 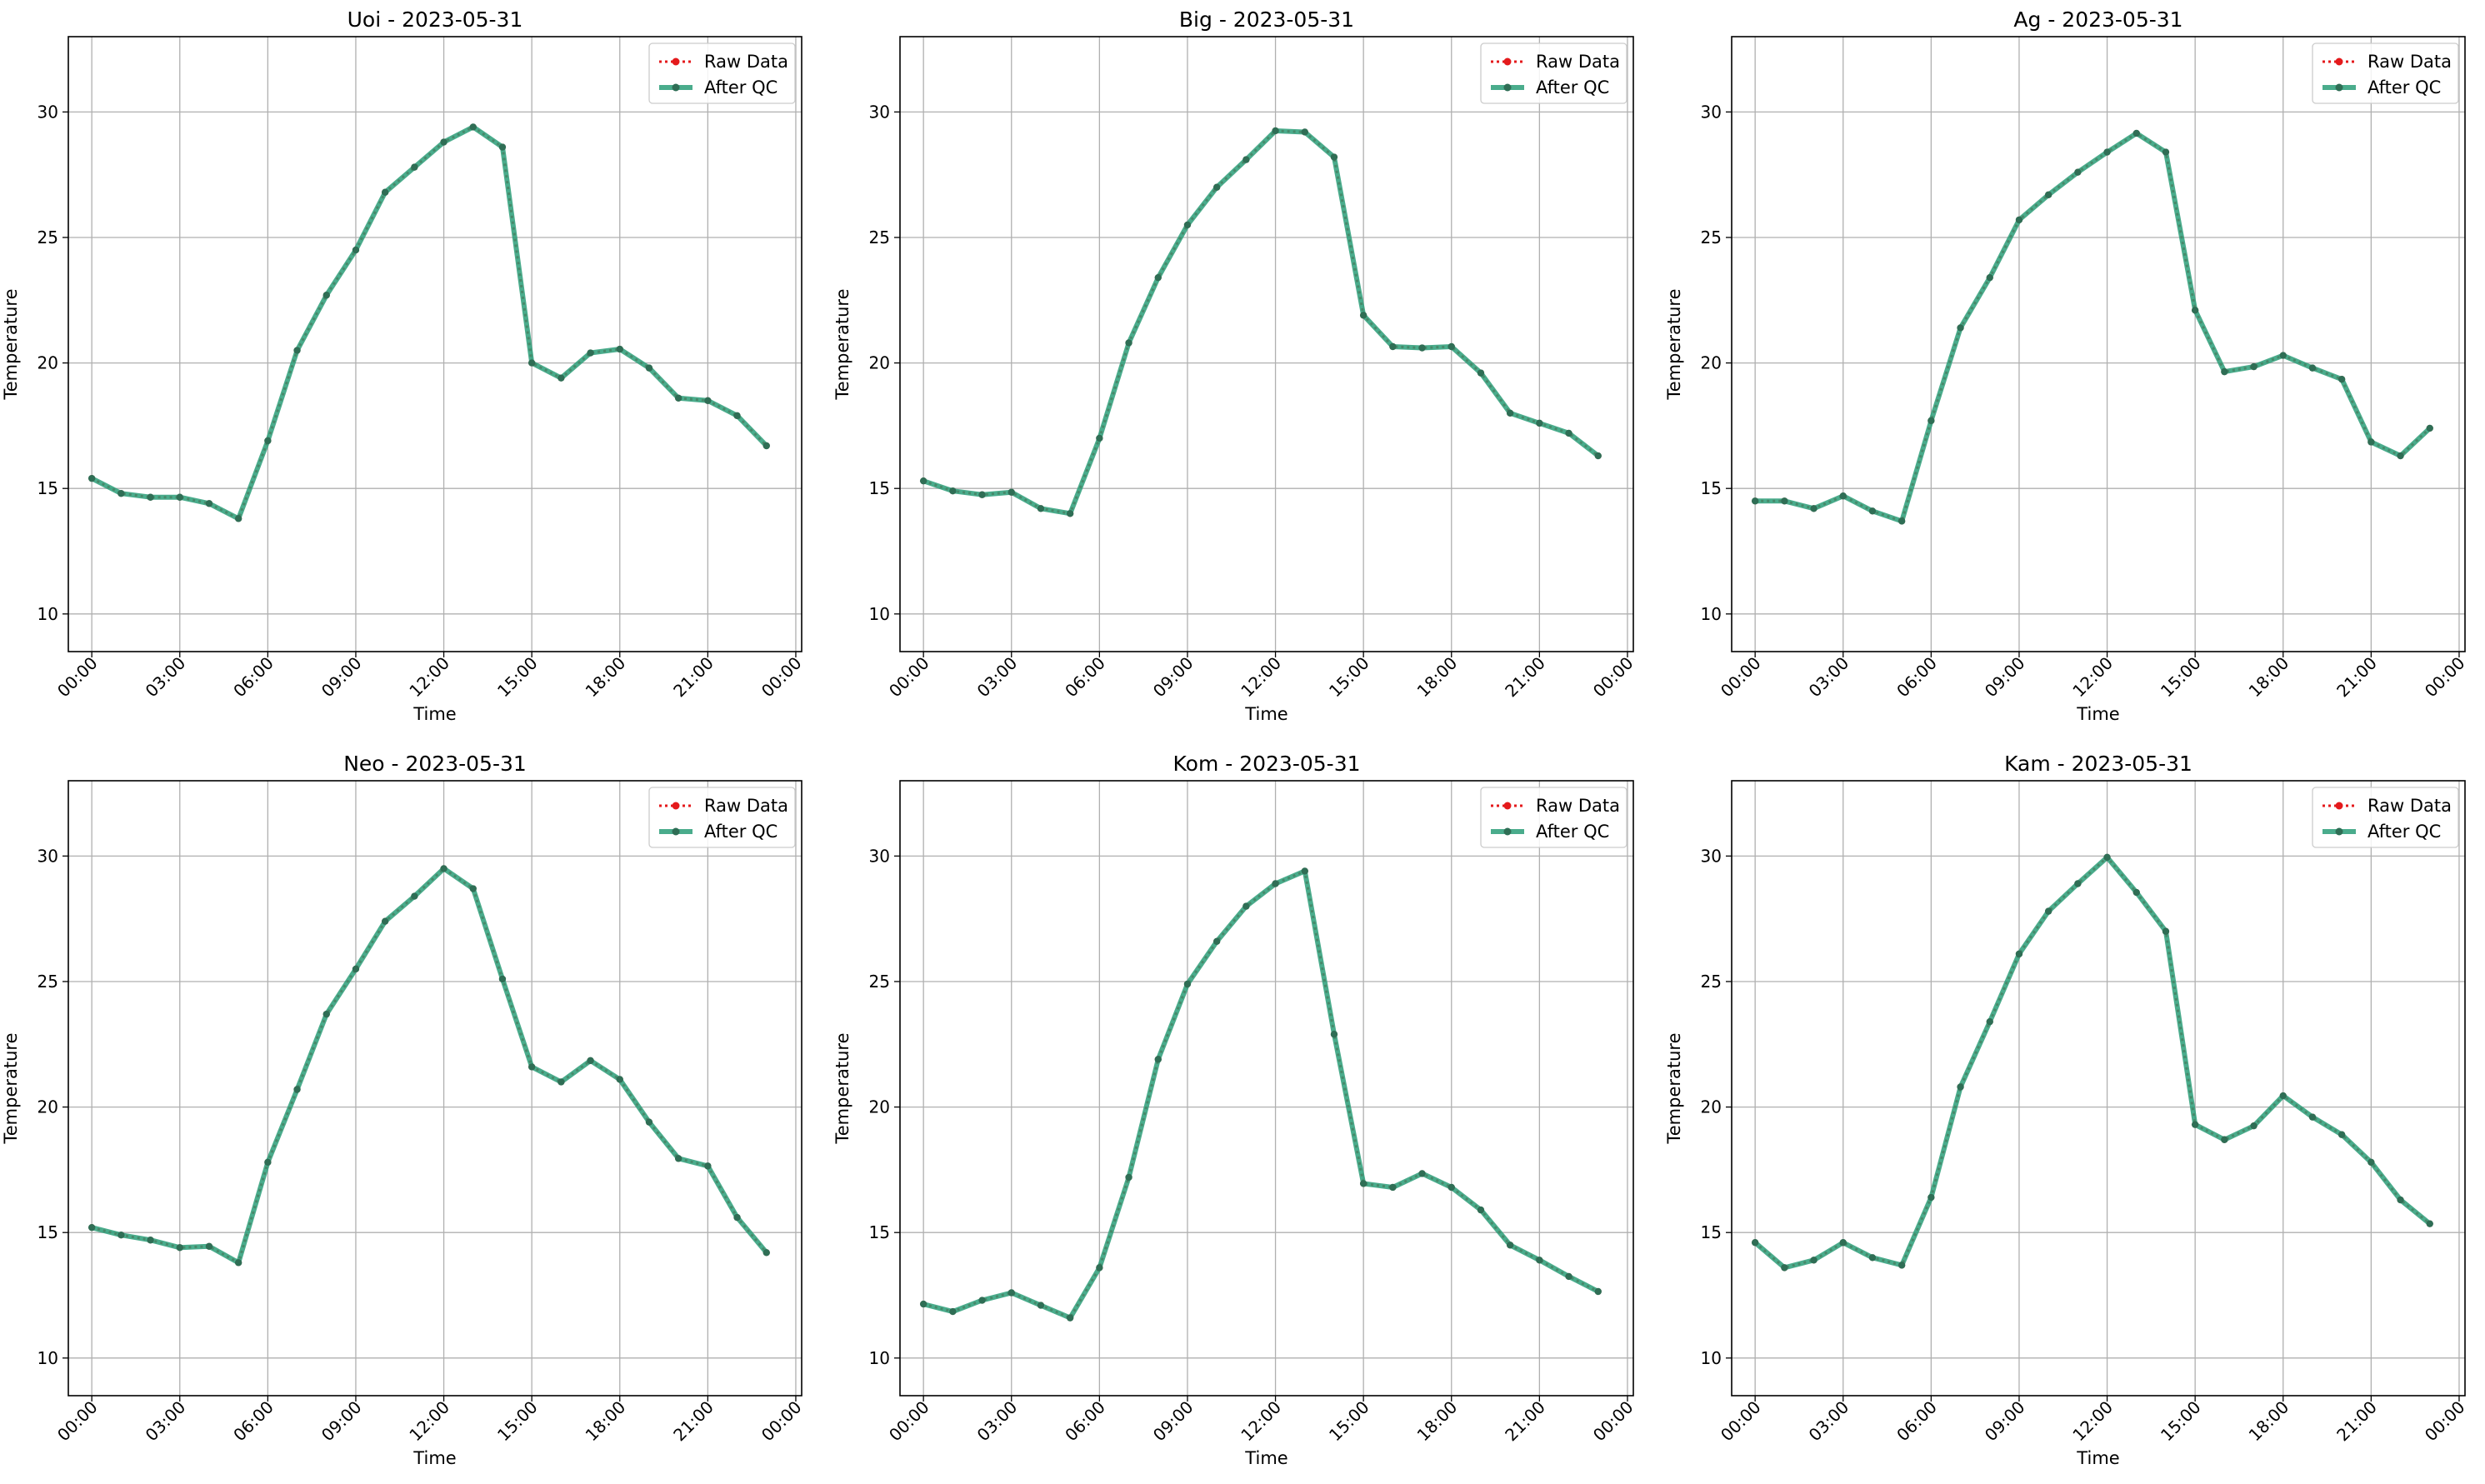 What do you see at coordinates (997, 1421) in the screenshot?
I see `x-tick-label: 03:00` at bounding box center [997, 1421].